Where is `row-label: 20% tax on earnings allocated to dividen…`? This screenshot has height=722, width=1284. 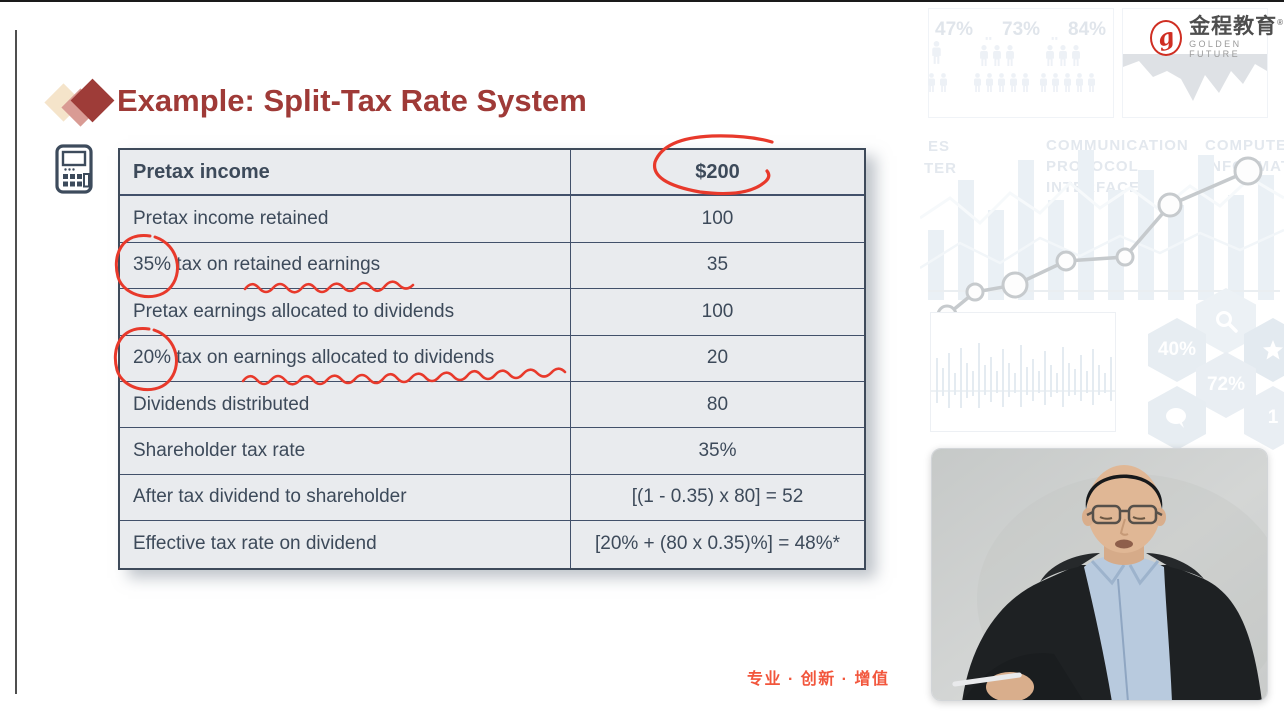 row-label: 20% tax on earnings allocated to dividen… is located at coordinates (314, 358).